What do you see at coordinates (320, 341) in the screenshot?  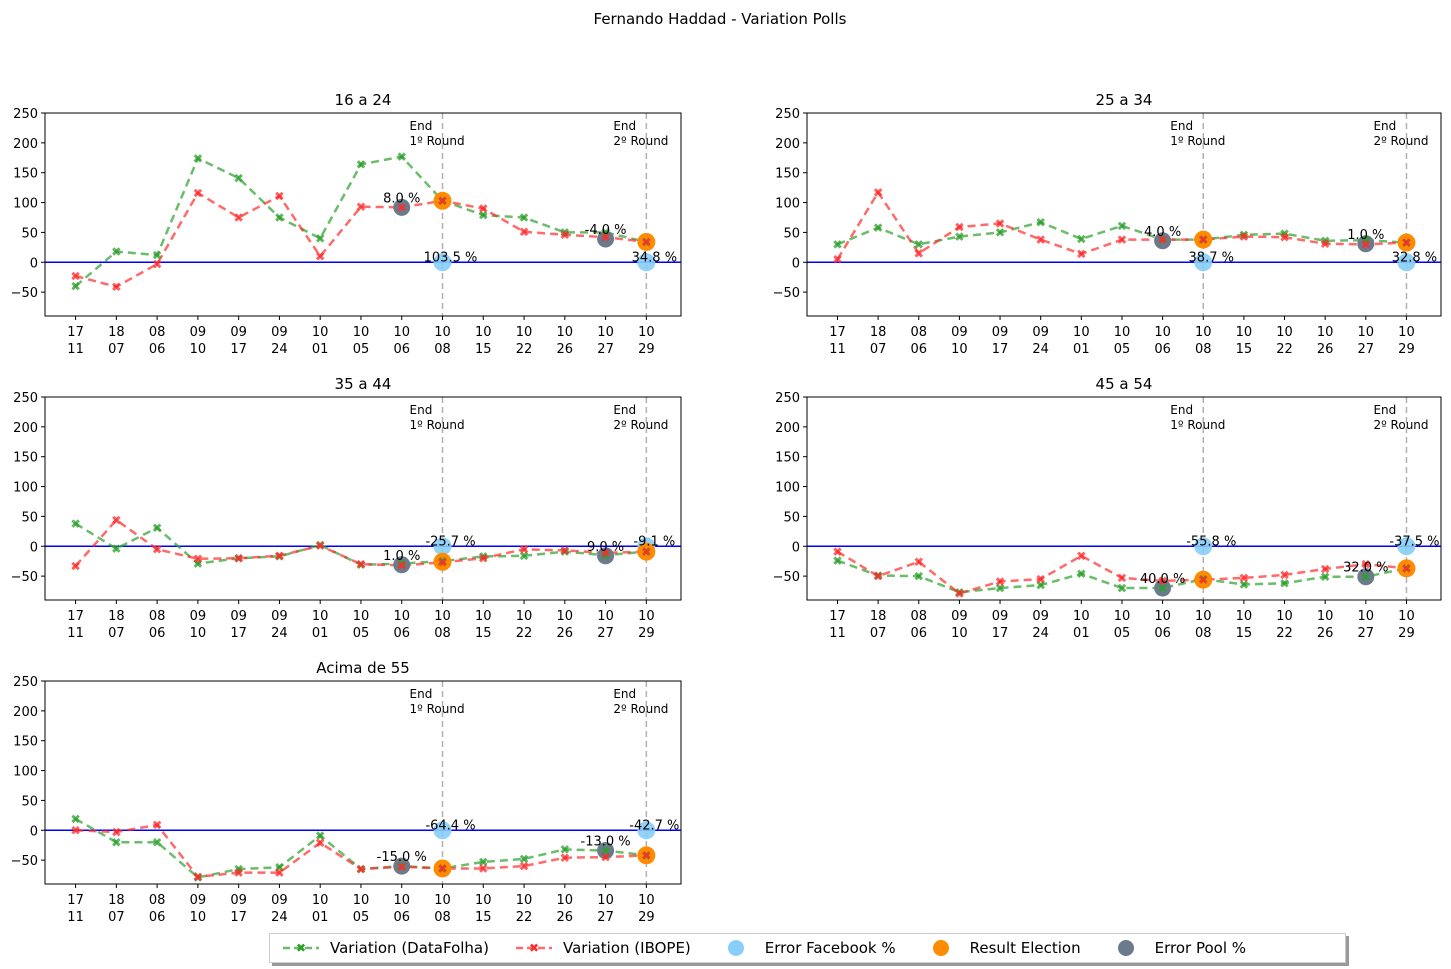 I see `x-tick-label: 10 01` at bounding box center [320, 341].